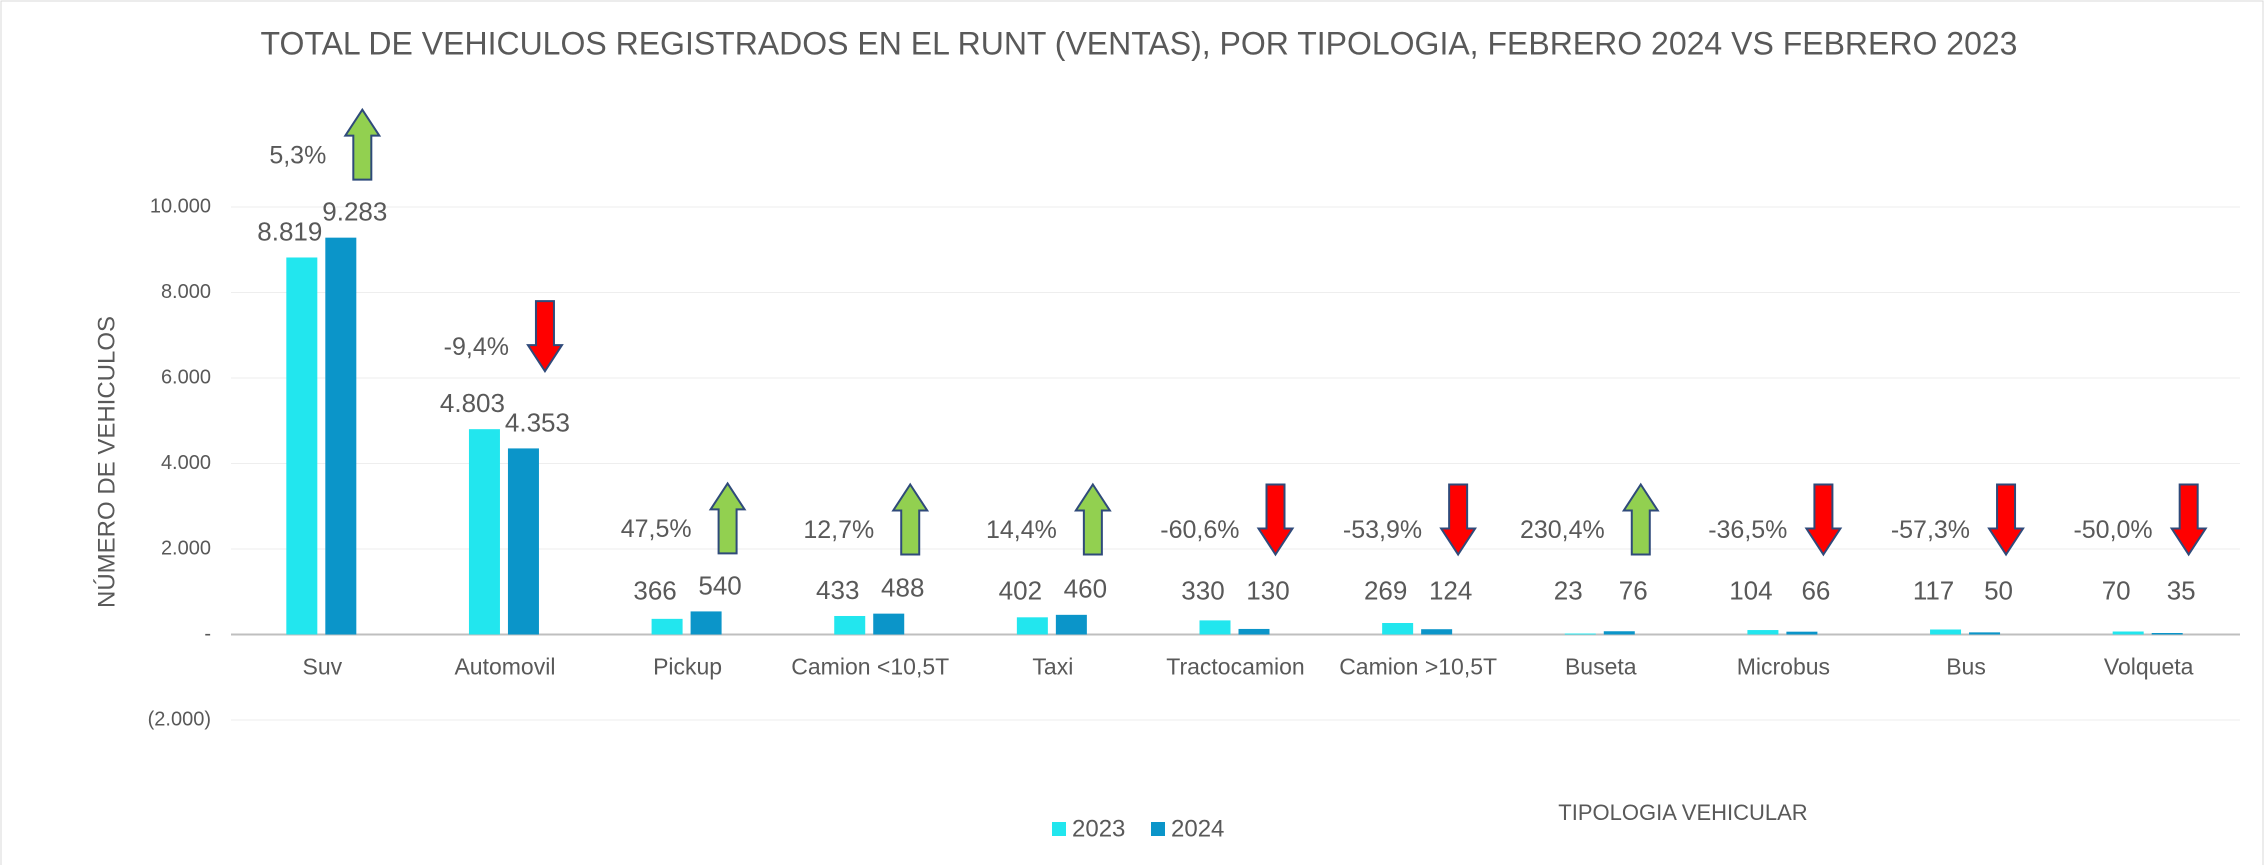 This screenshot has width=2265, height=865. What do you see at coordinates (687, 667) in the screenshot?
I see `x-tick-label: Pickup` at bounding box center [687, 667].